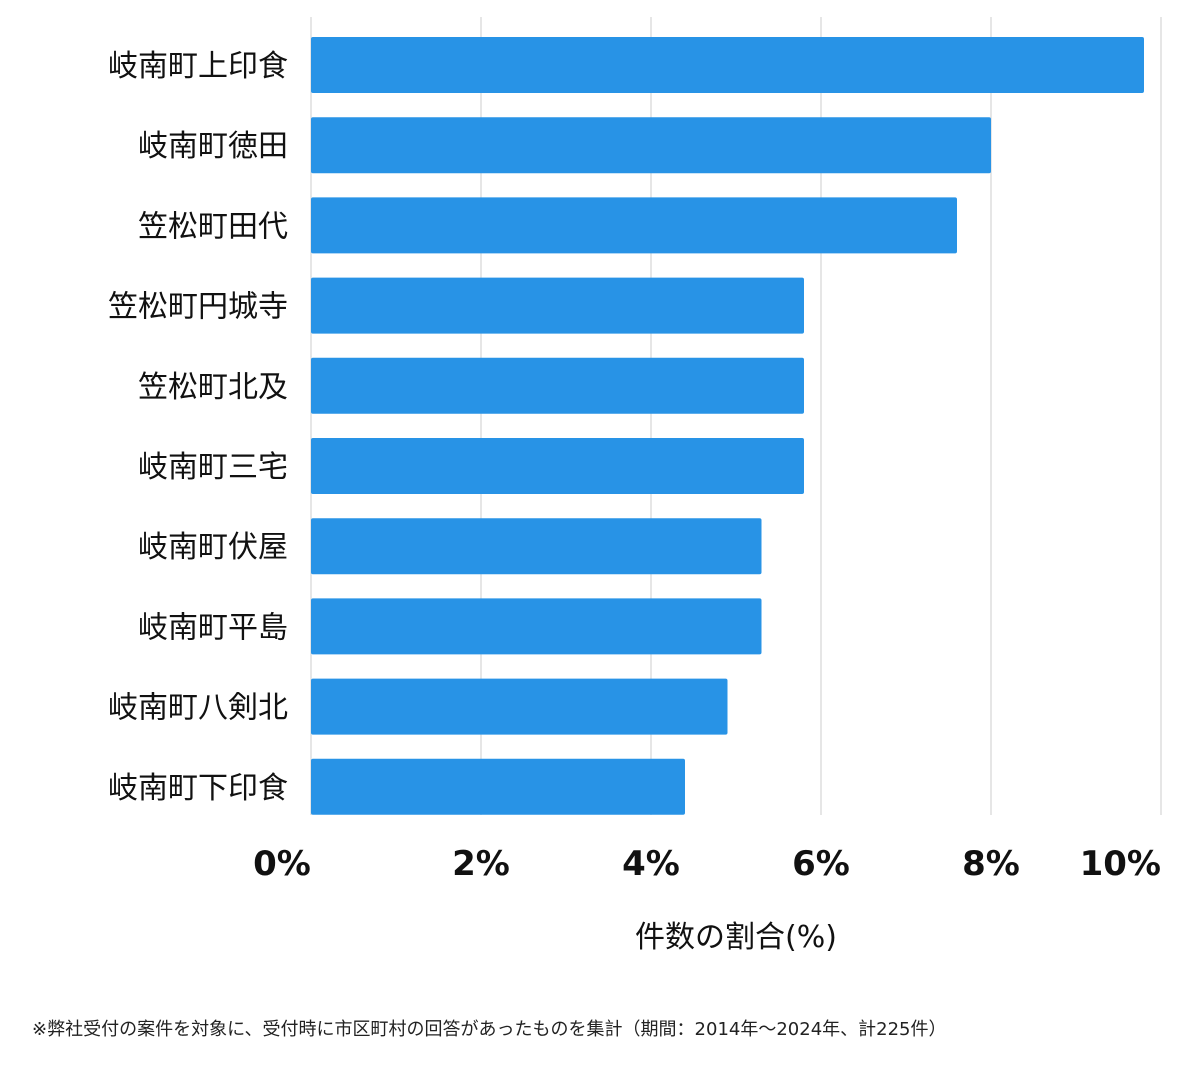  Describe the element at coordinates (213, 627) in the screenshot. I see `category-label: 岐南町平島` at that location.